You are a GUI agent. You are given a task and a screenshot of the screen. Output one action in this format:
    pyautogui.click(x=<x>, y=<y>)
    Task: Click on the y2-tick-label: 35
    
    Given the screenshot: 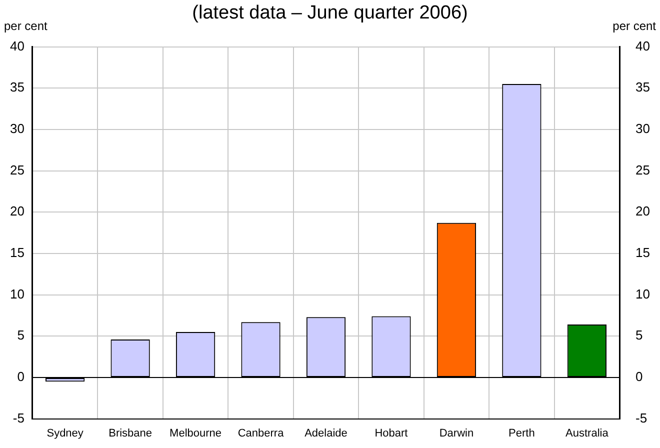 What is the action you would take?
    pyautogui.click(x=643, y=87)
    